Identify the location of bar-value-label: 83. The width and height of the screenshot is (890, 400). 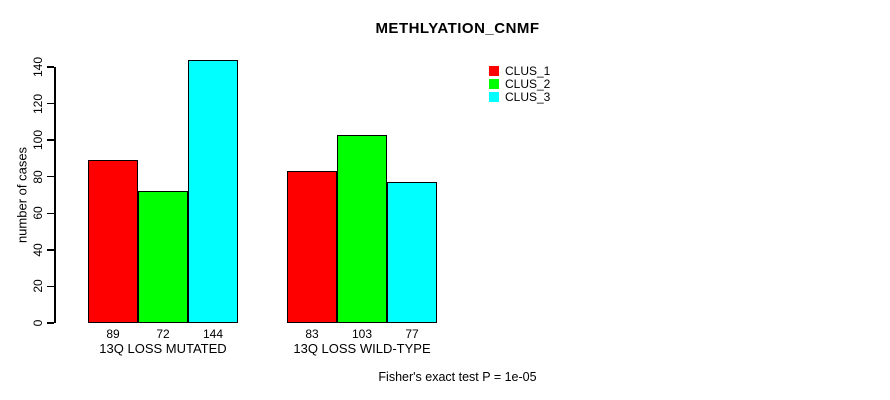
(312, 334).